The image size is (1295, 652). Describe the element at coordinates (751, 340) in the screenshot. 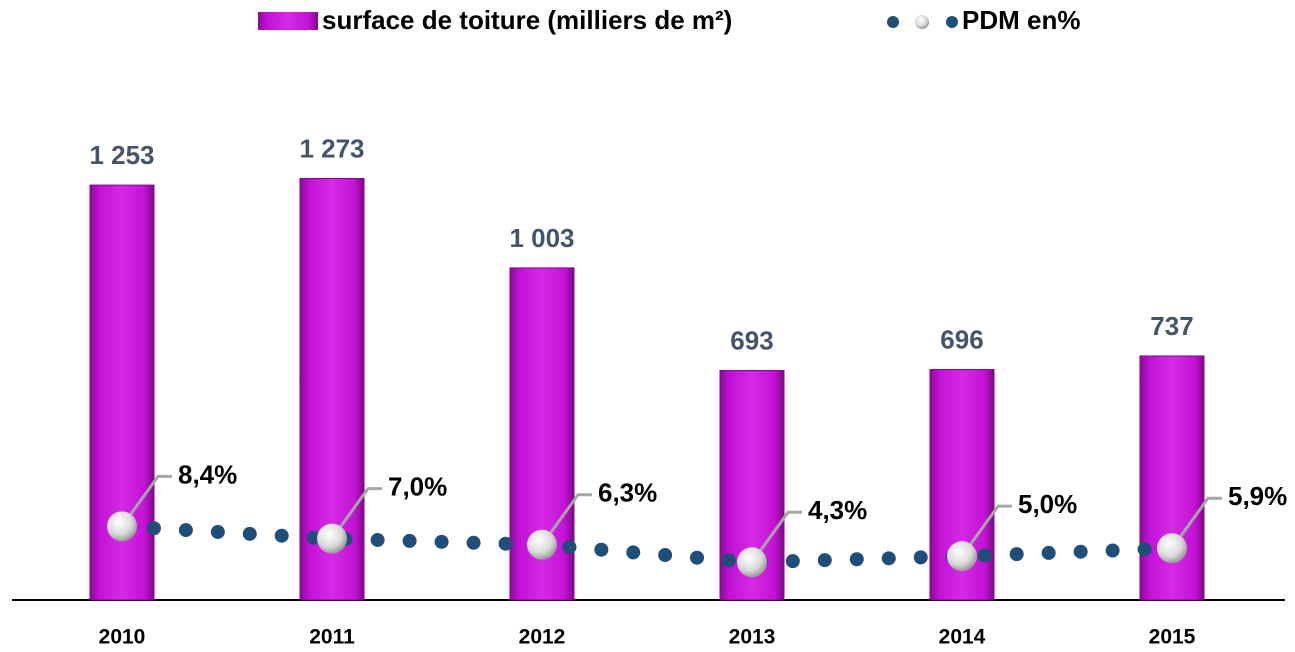

I see `bar-value-label: 693` at that location.